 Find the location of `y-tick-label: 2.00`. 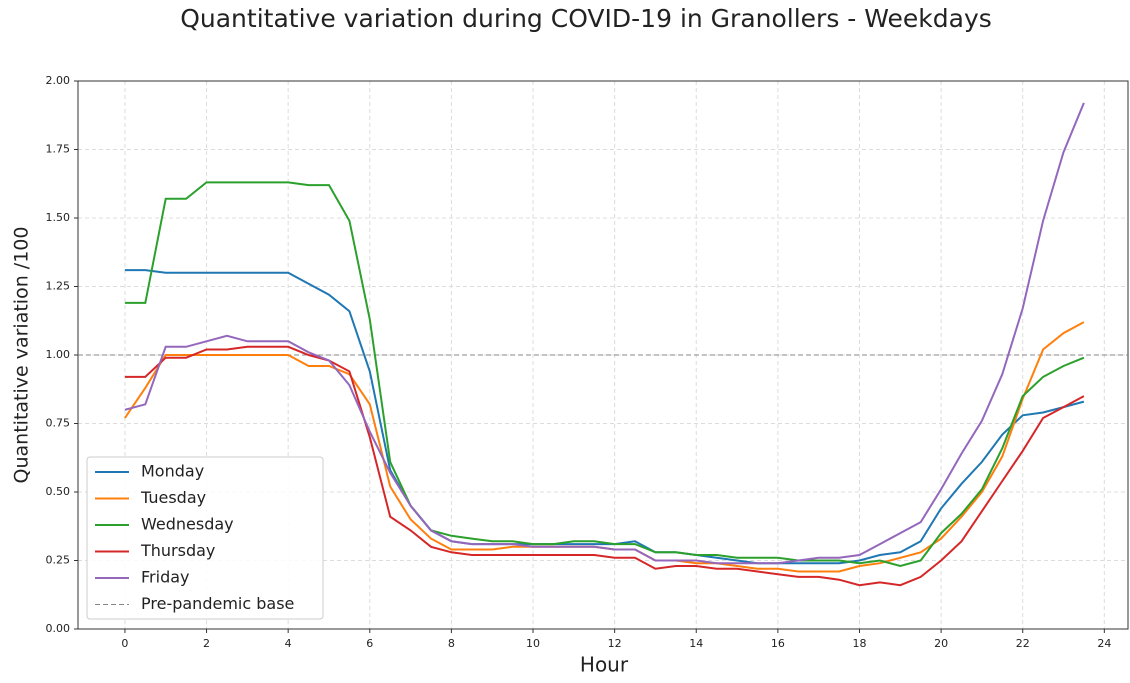

y-tick-label: 2.00 is located at coordinates (58, 80).